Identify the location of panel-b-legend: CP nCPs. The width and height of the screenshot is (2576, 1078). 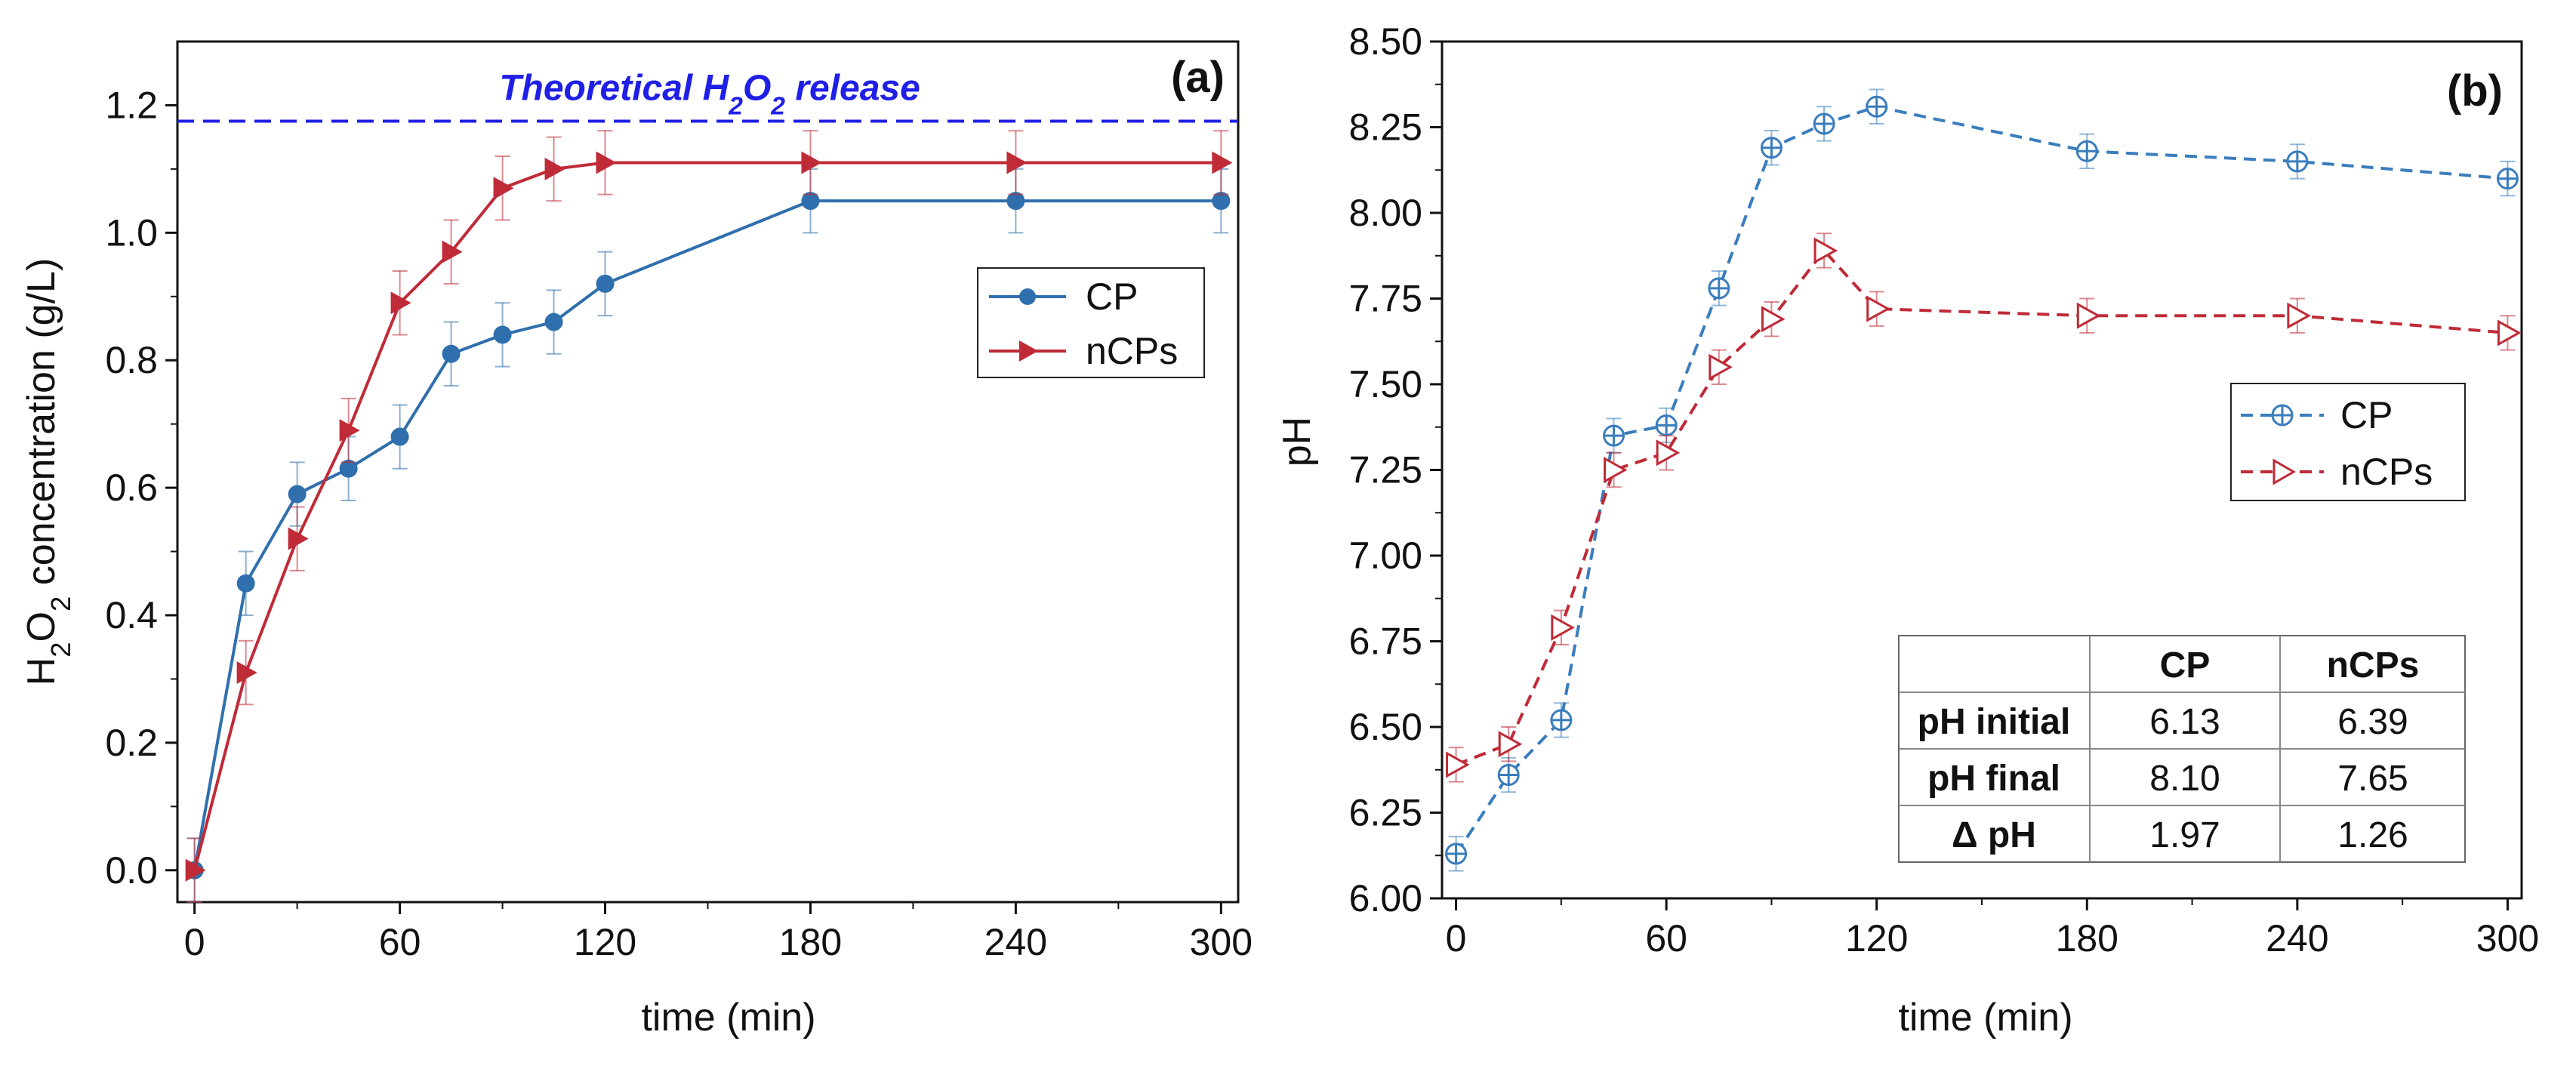
(2348, 442).